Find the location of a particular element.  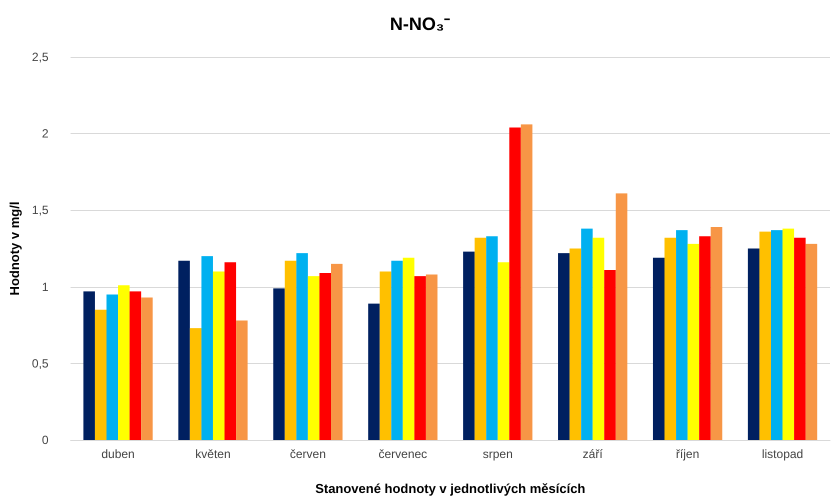

y-tick-label: 1,5 is located at coordinates (40, 210).